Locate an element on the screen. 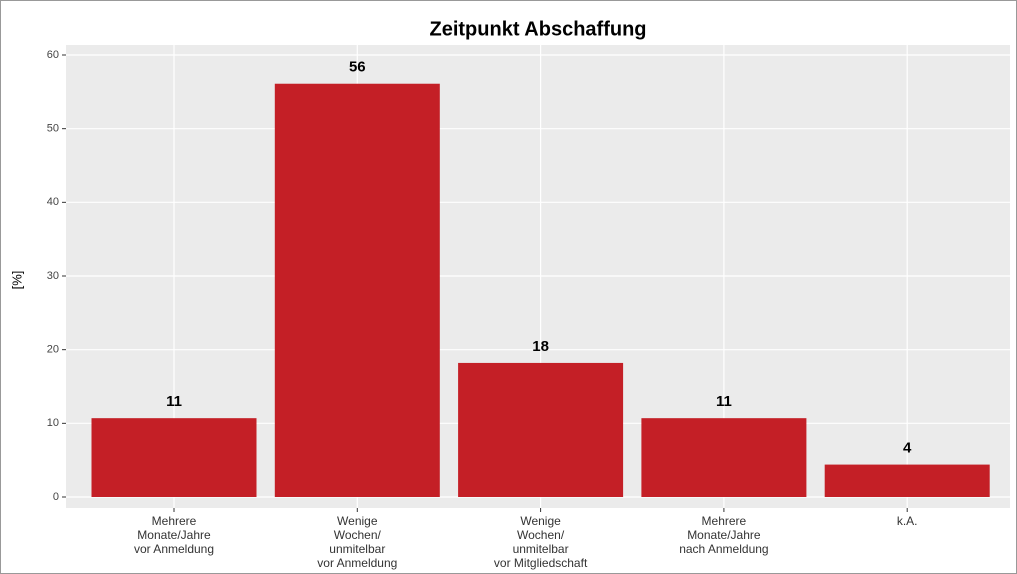 This screenshot has height=574, width=1017. x-tick-label: Mehrere Monate/Jahre nach Anmeldung is located at coordinates (724, 535).